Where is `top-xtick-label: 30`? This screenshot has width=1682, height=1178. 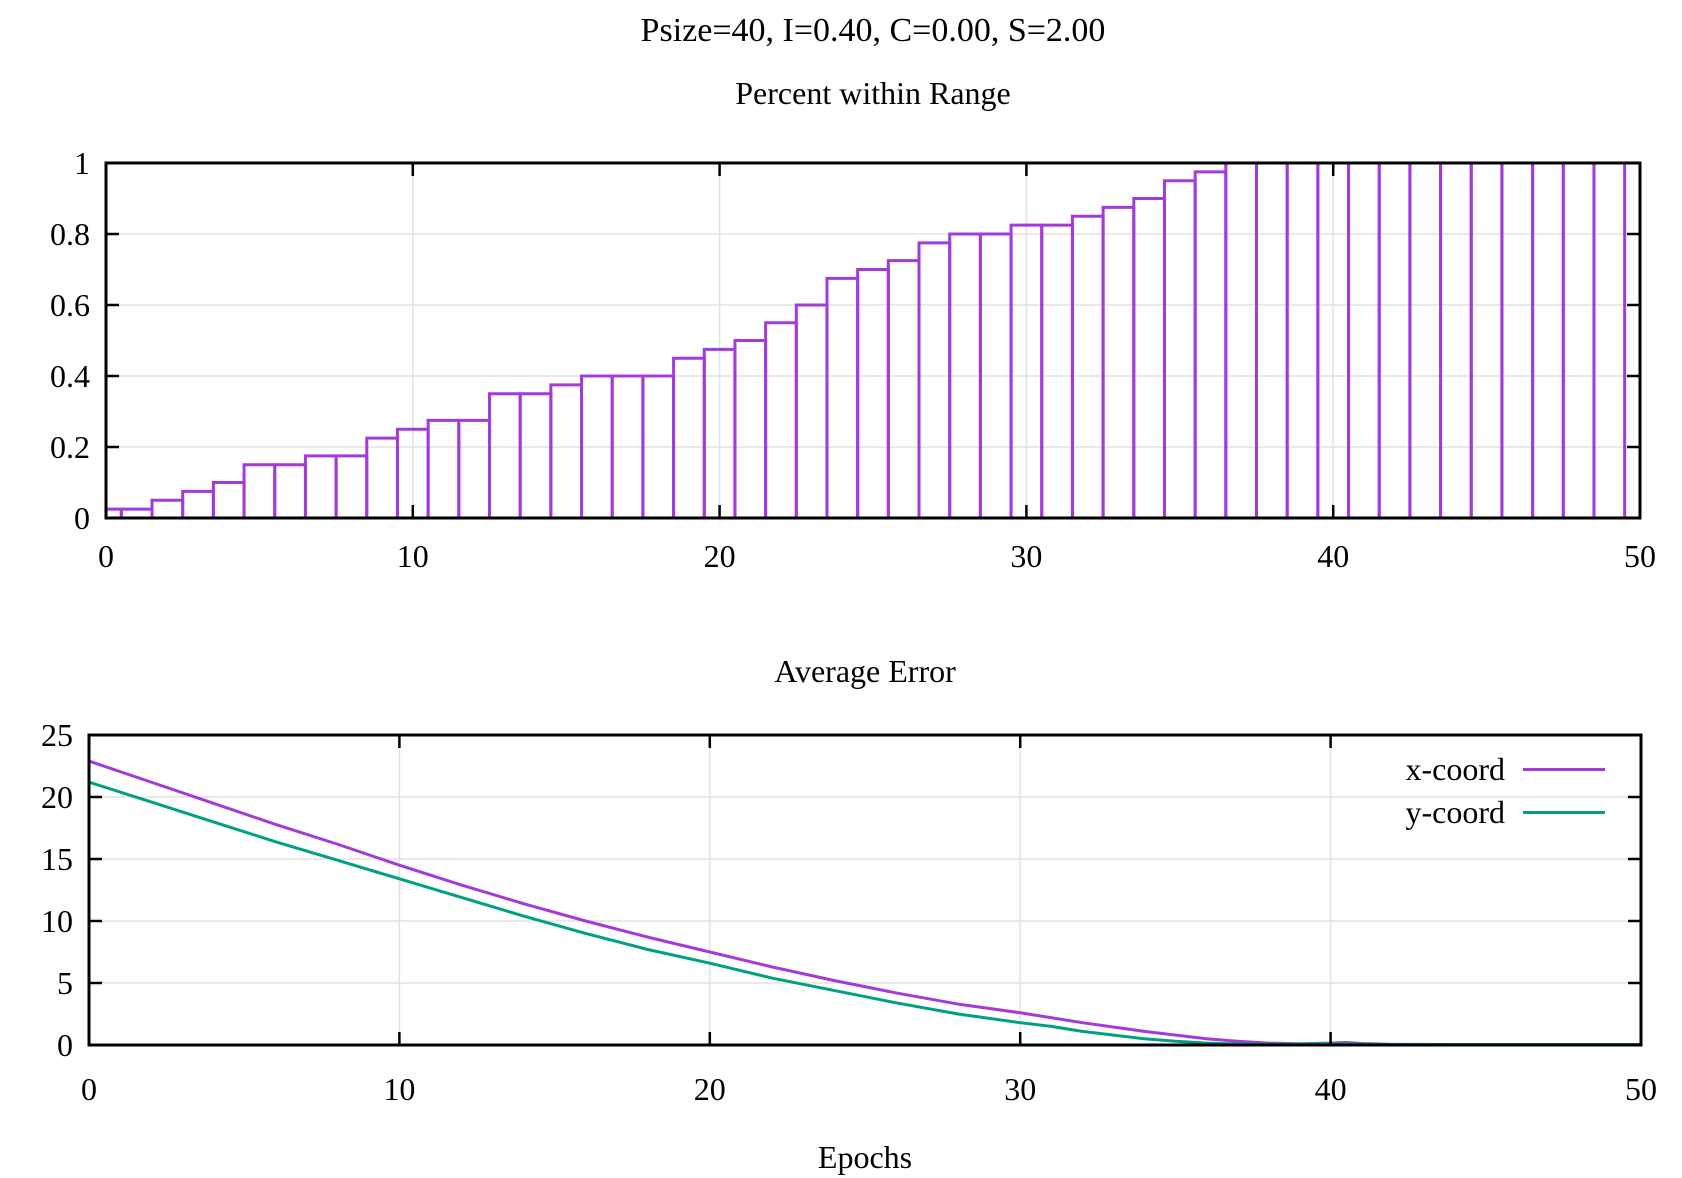
top-xtick-label: 30 is located at coordinates (1026, 556).